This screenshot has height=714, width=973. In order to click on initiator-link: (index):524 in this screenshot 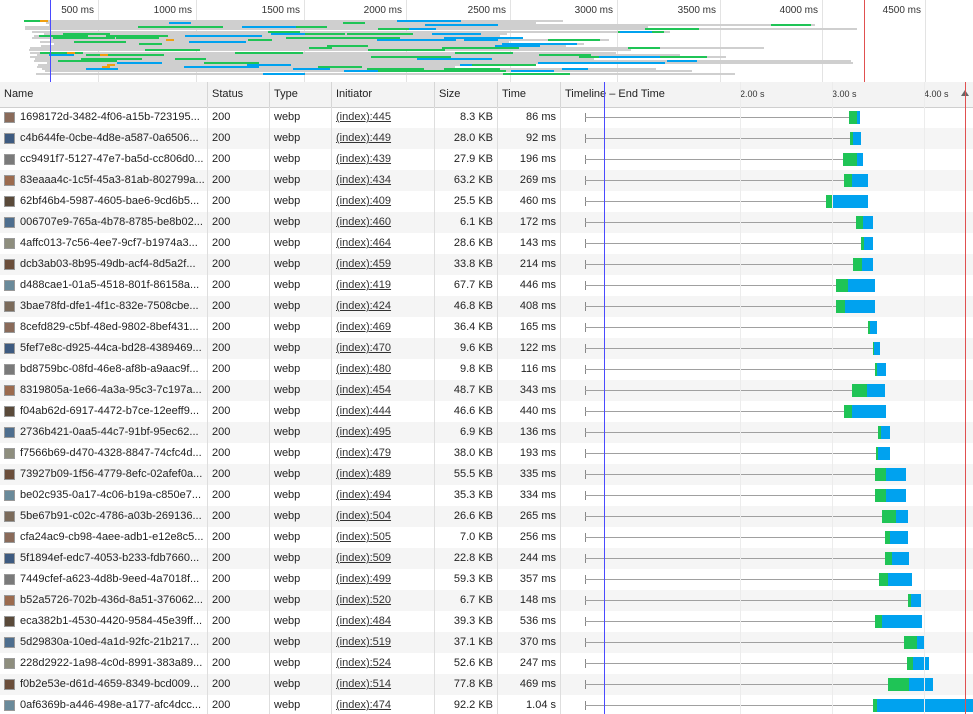, I will do `click(364, 663)`.